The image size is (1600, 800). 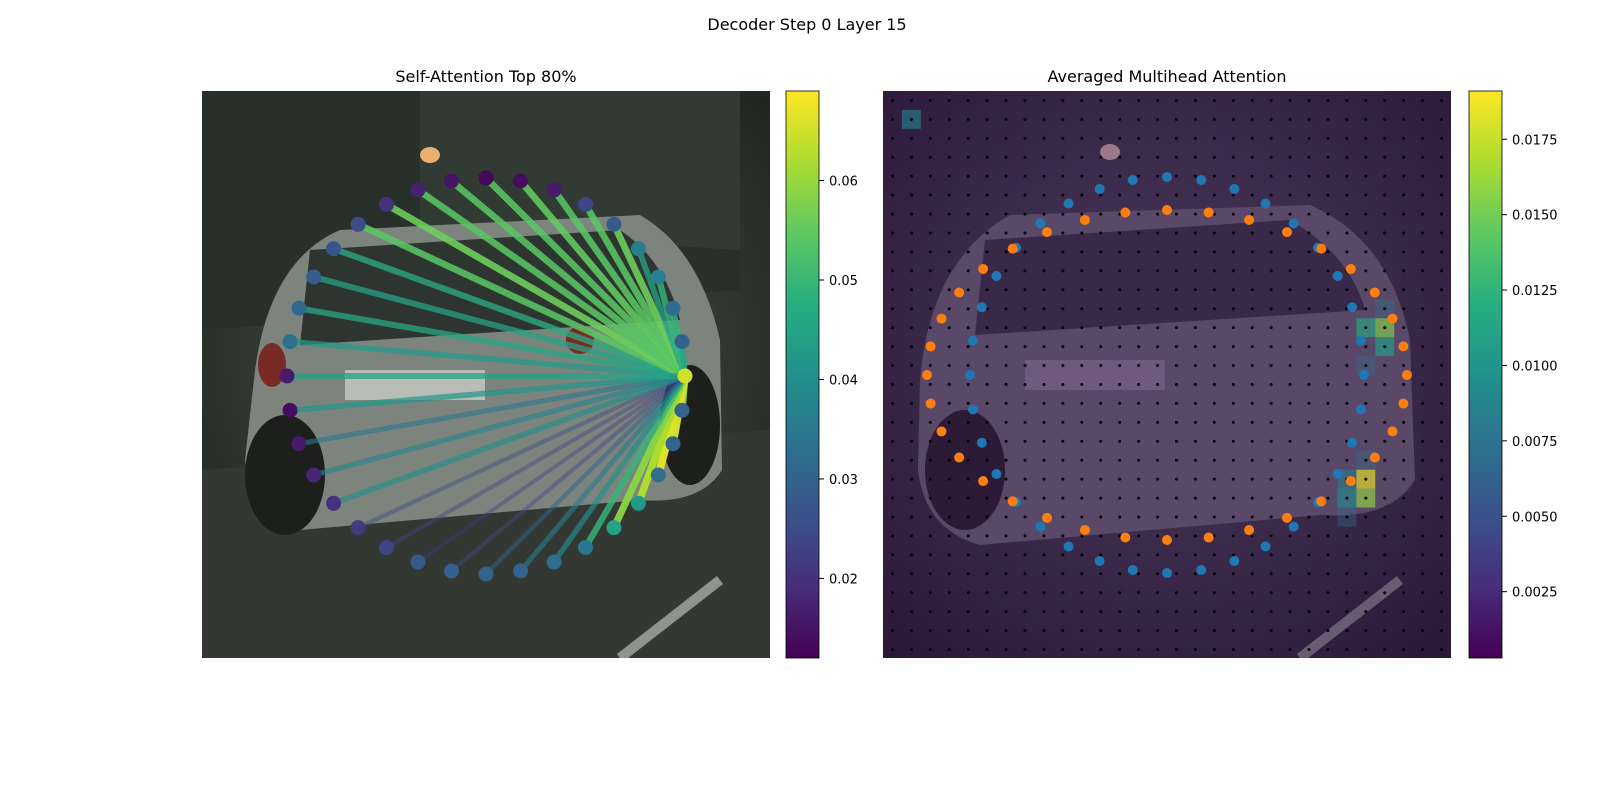 What do you see at coordinates (685, 376) in the screenshot?
I see `query-node` at bounding box center [685, 376].